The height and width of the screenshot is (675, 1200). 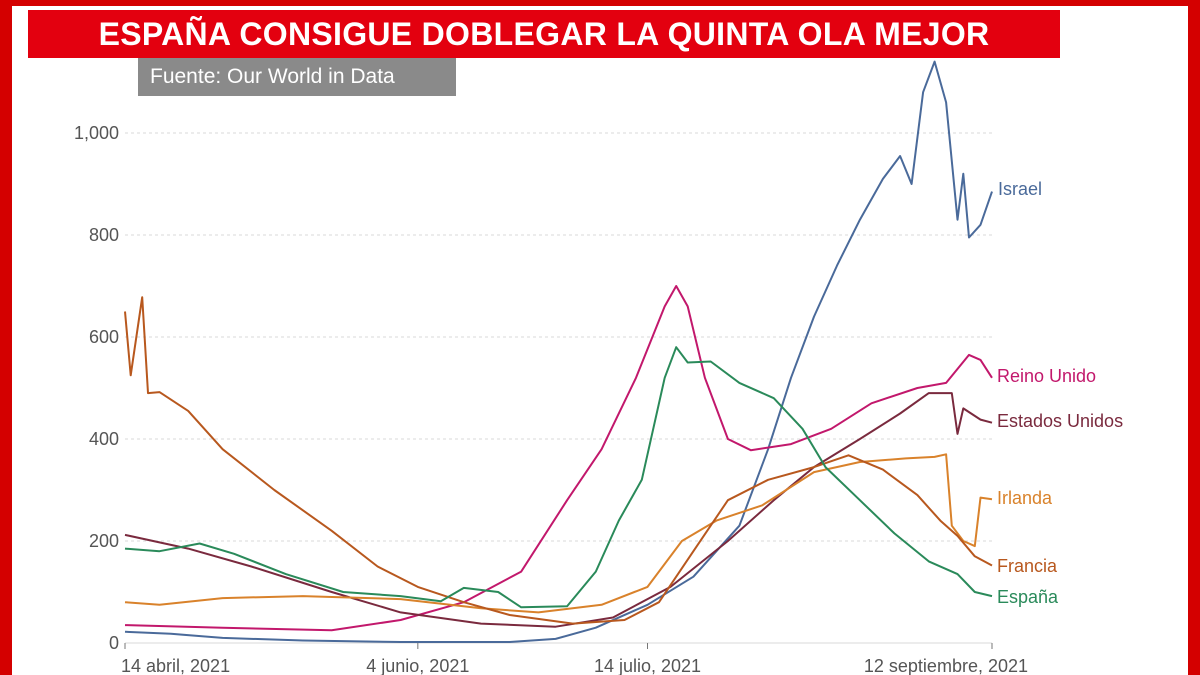 What do you see at coordinates (104, 235) in the screenshot?
I see `y-tick-label: 800` at bounding box center [104, 235].